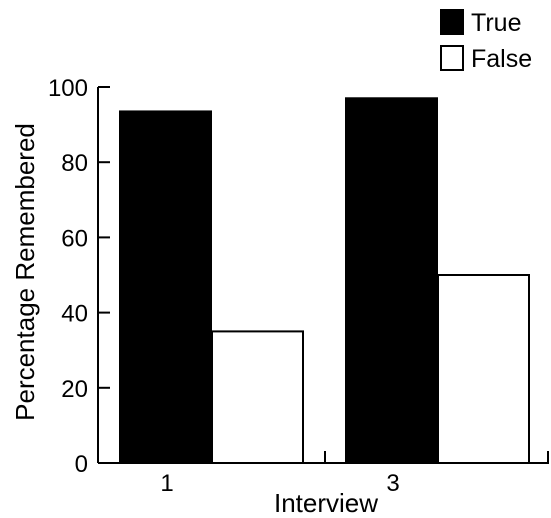  What do you see at coordinates (74, 163) in the screenshot?
I see `y-tick-label-80: 80` at bounding box center [74, 163].